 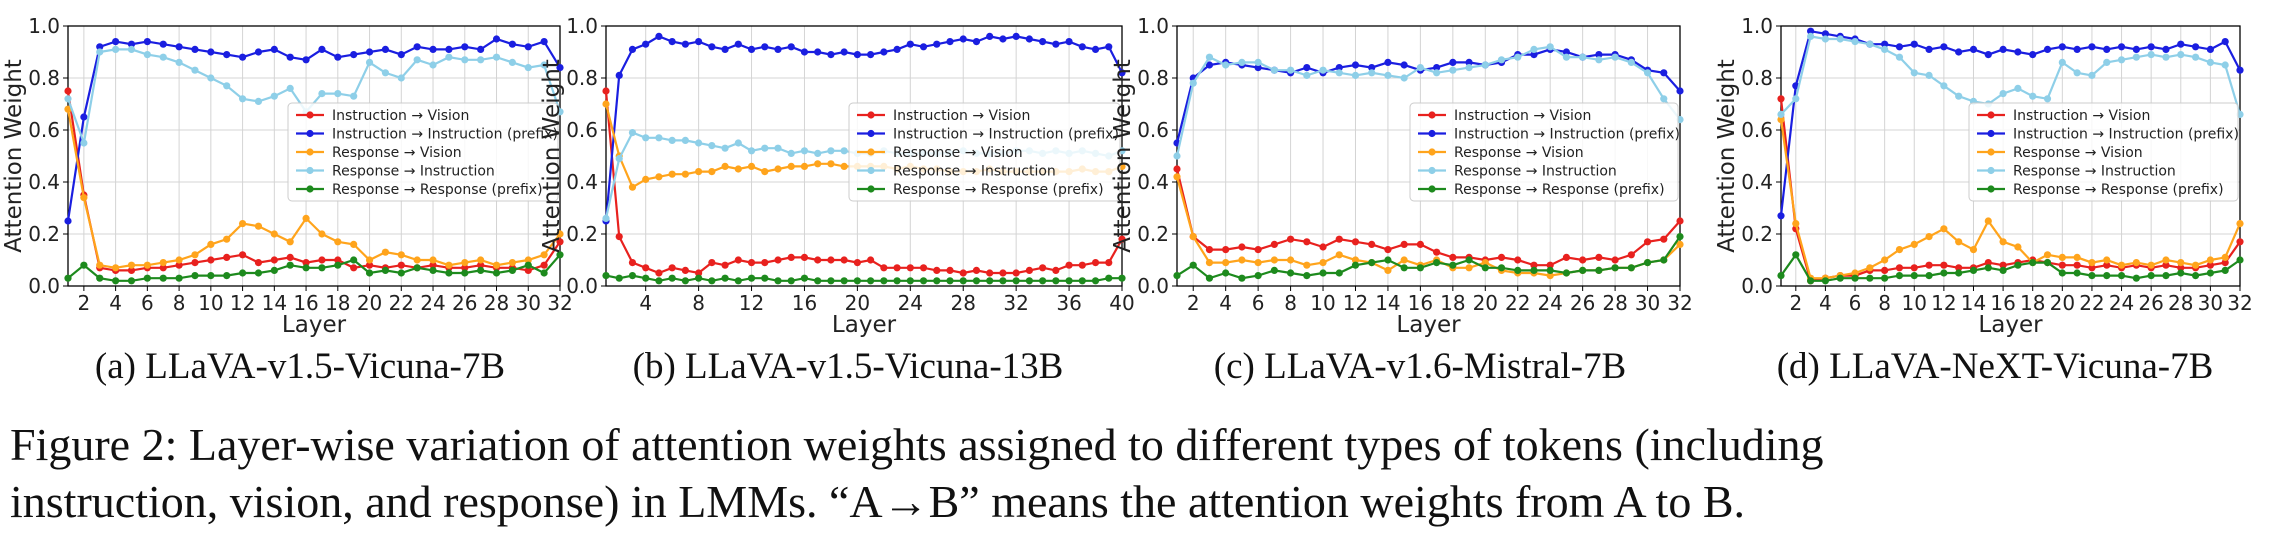 I want to click on x-tick-label: 22, so click(x=1517, y=303).